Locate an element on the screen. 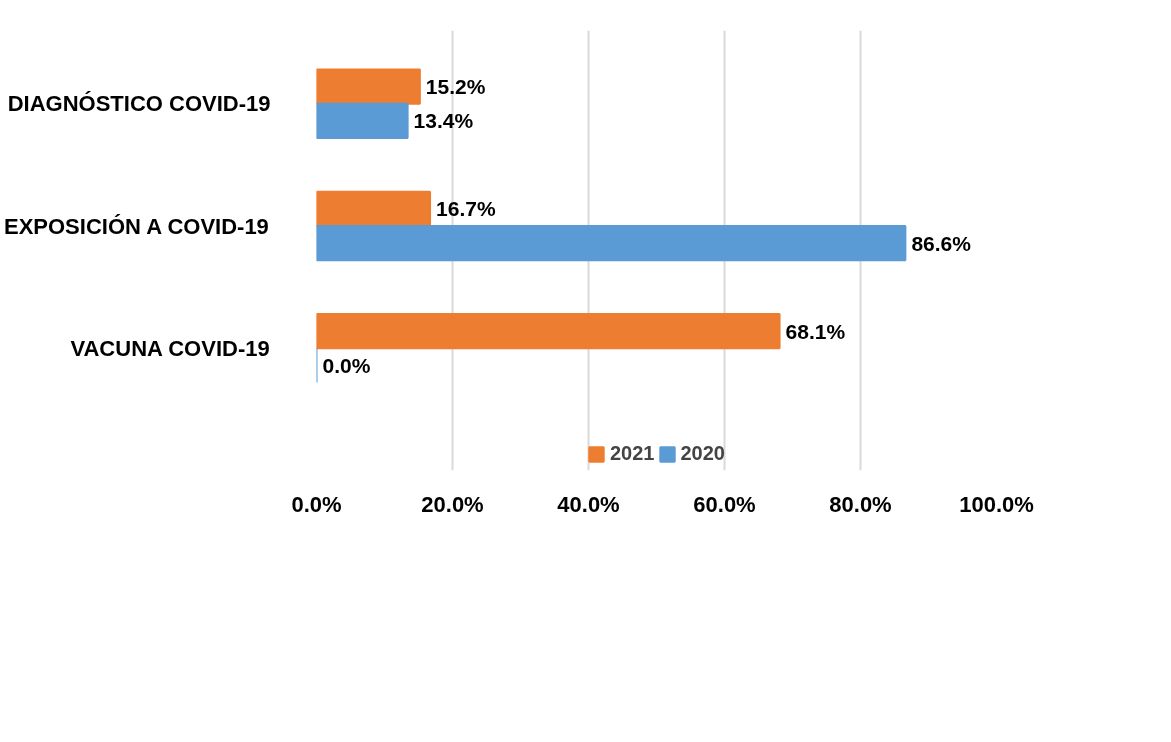 The height and width of the screenshot is (742, 1171). data-label: 15.2% is located at coordinates (455, 87).